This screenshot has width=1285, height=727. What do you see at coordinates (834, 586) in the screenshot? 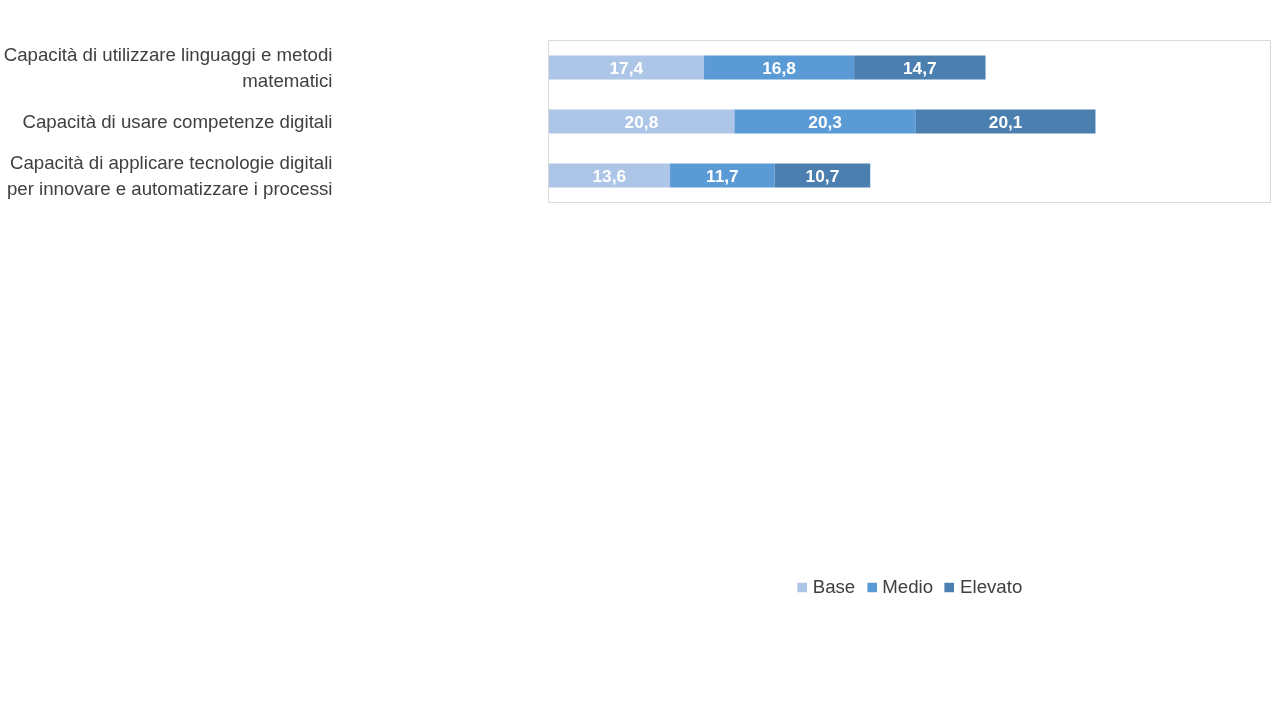
I see `legend-label: Base` at bounding box center [834, 586].